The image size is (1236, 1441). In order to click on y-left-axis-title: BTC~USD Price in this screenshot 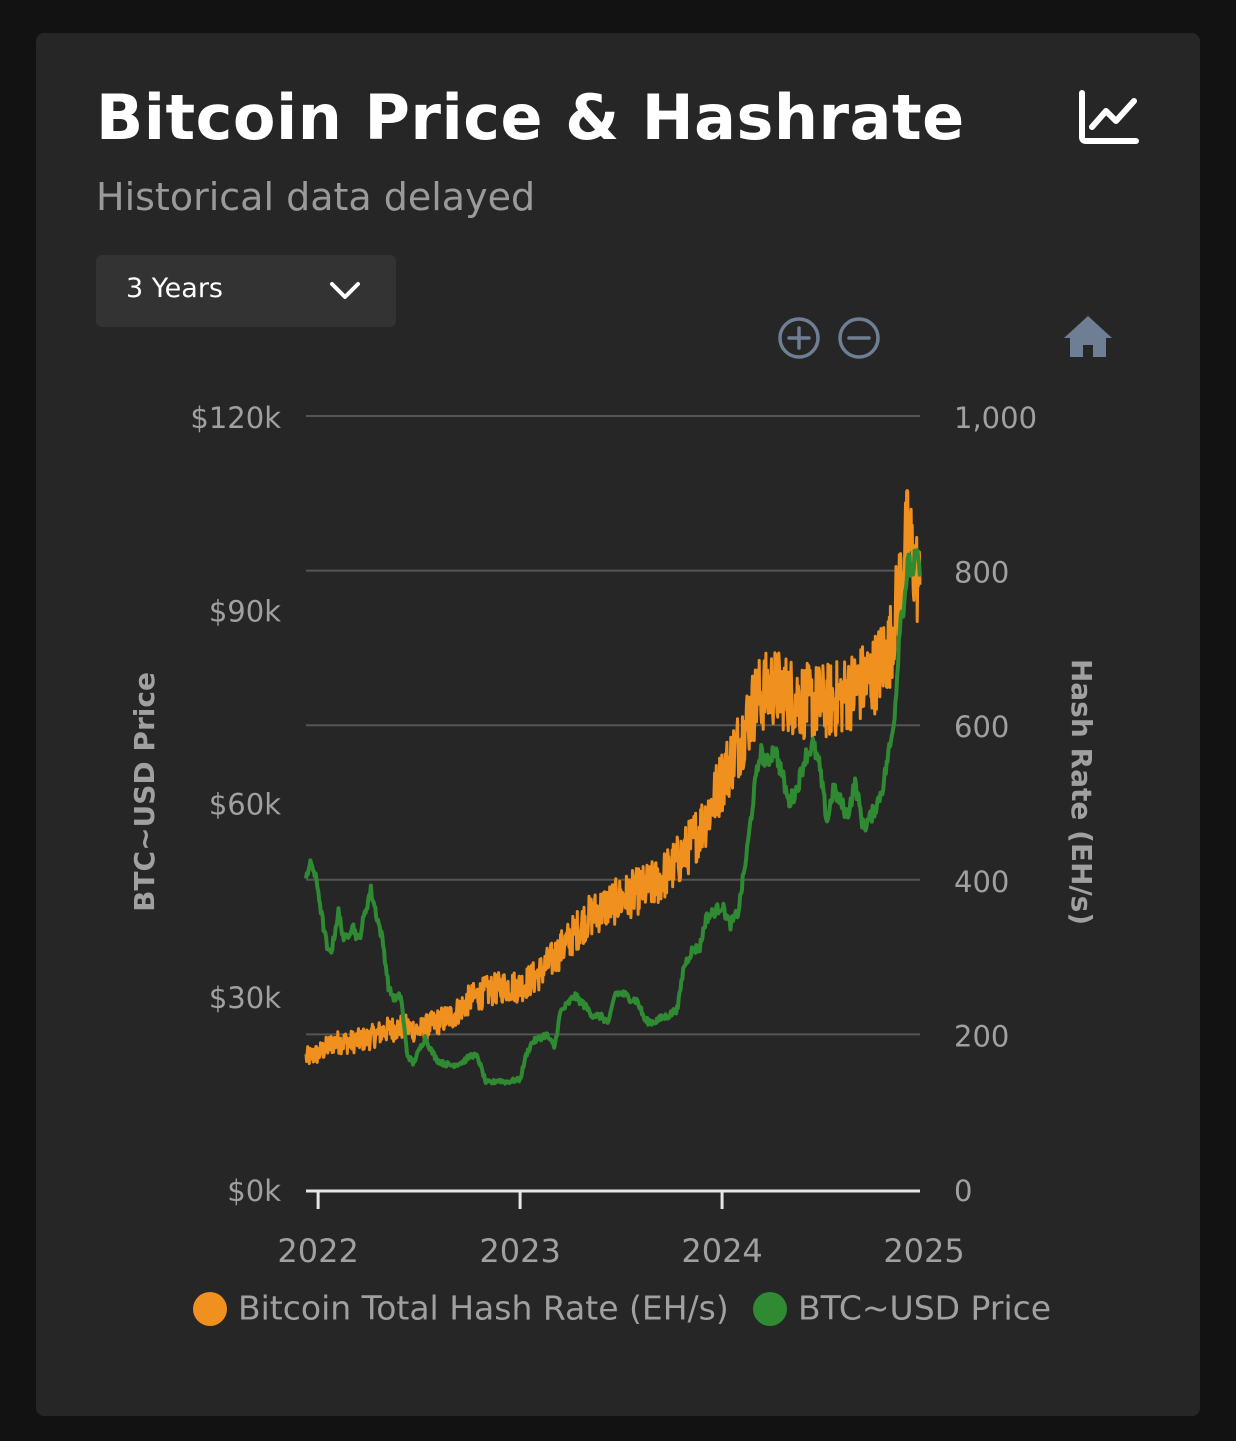, I will do `click(144, 792)`.